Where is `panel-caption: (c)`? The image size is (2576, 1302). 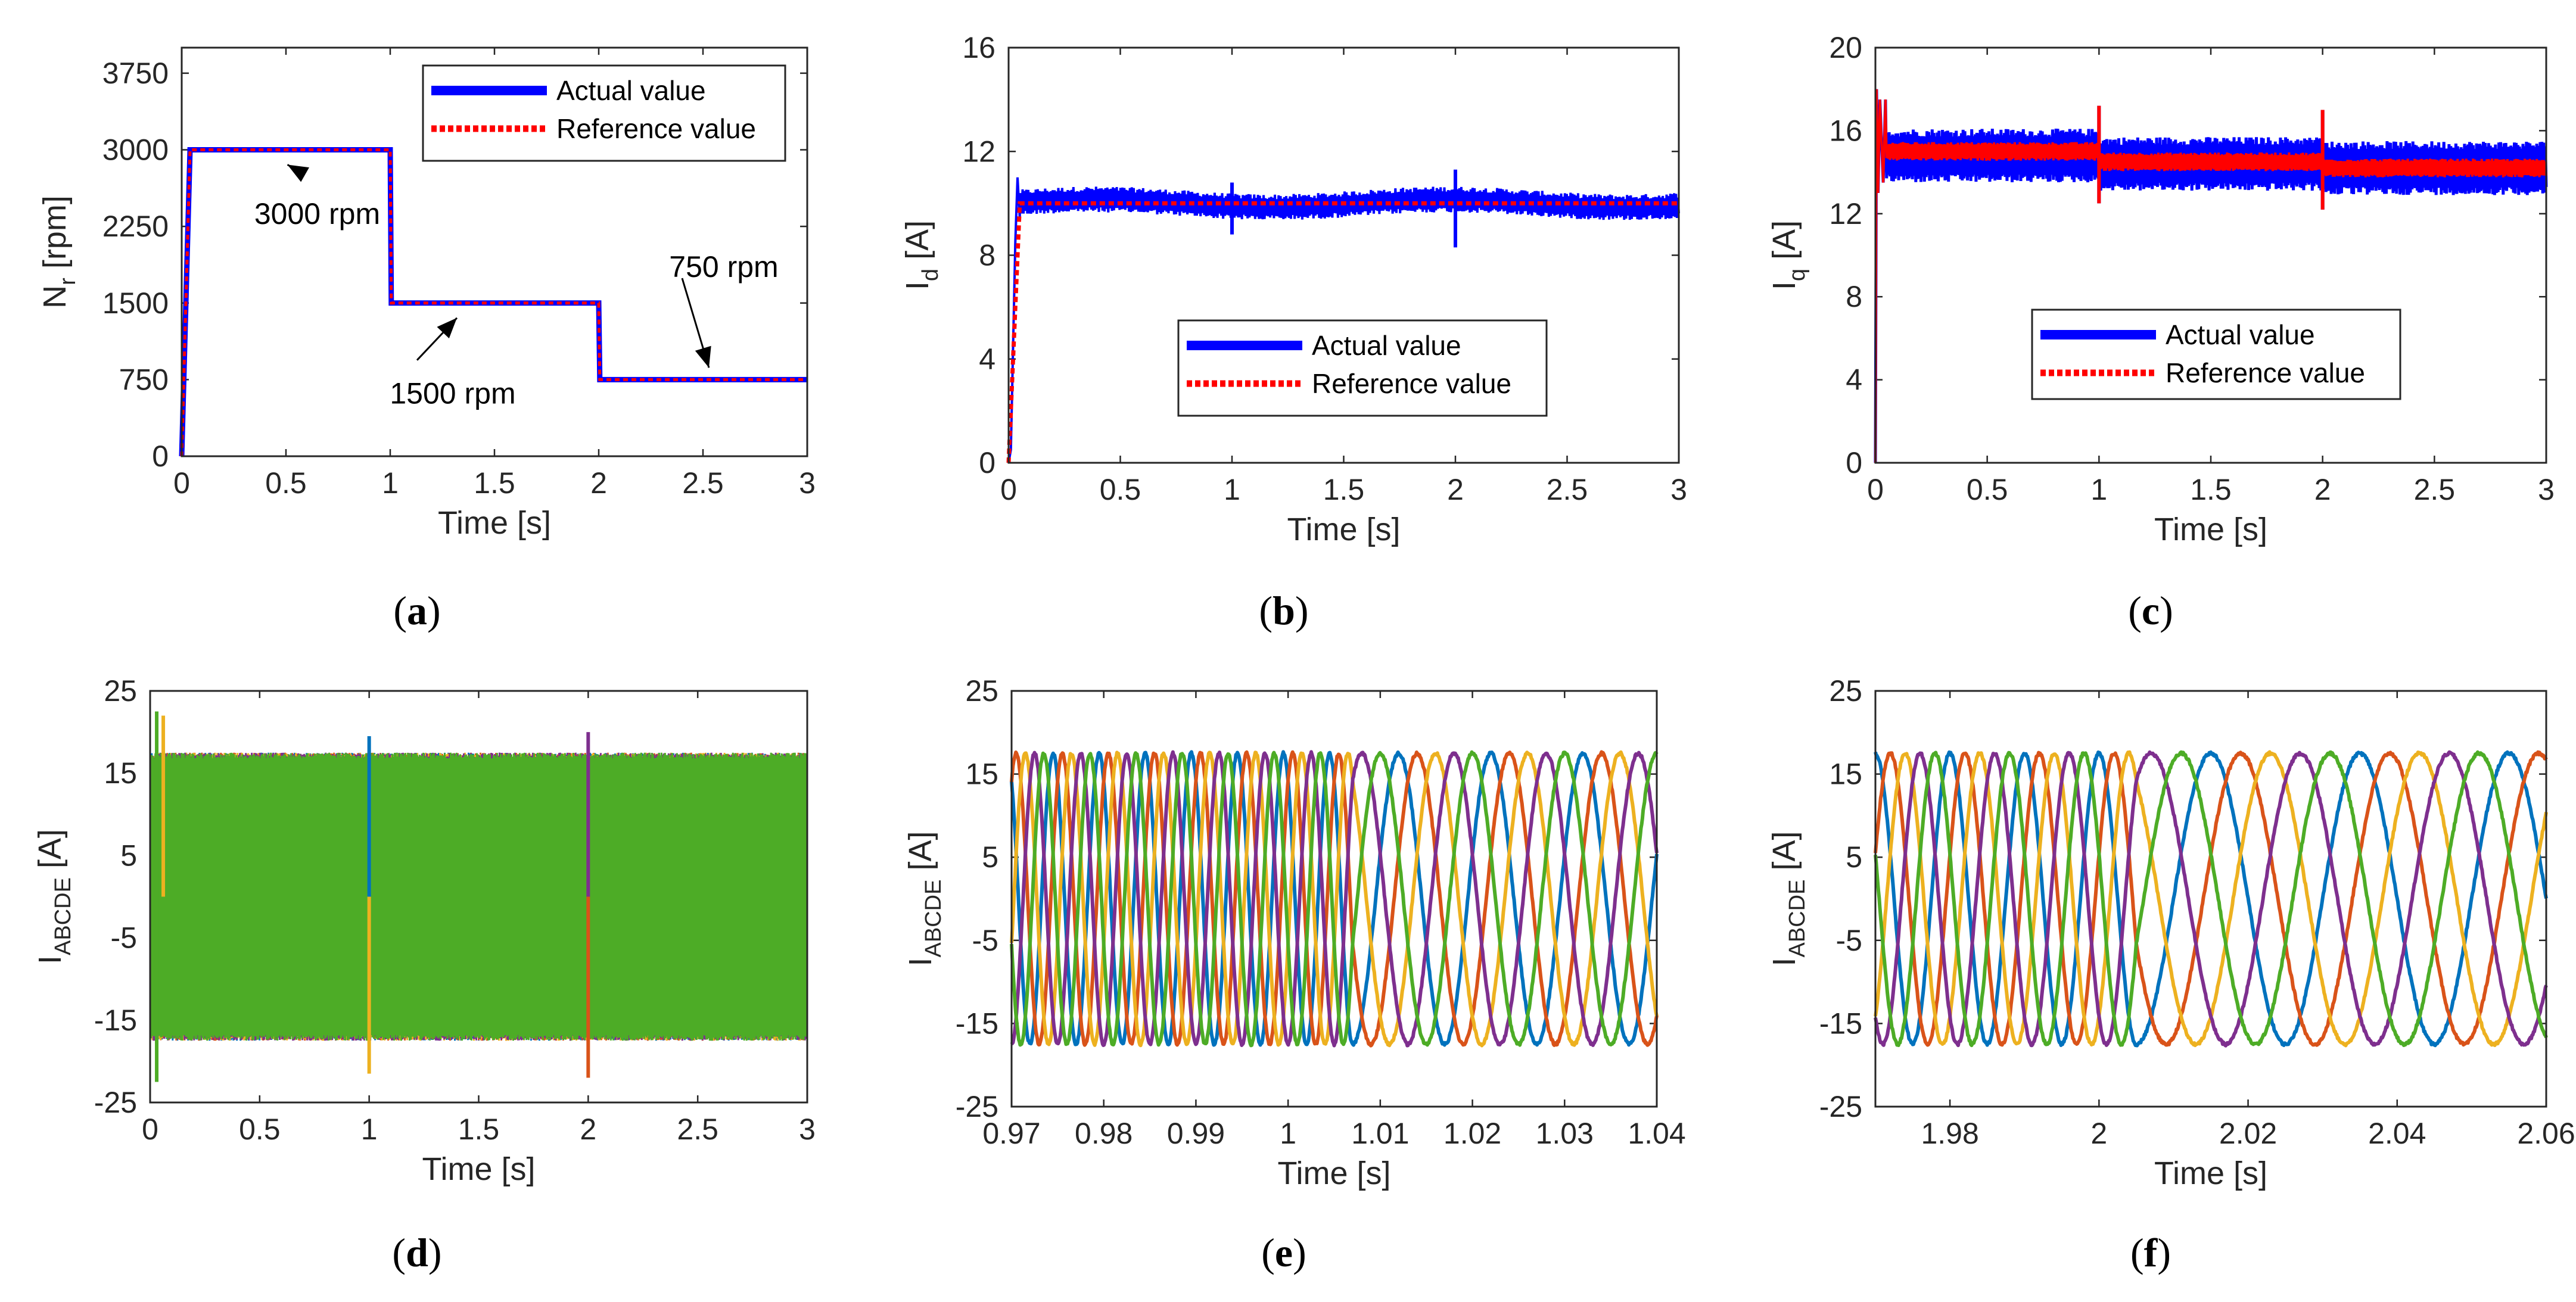
panel-caption: (c) is located at coordinates (2150, 611).